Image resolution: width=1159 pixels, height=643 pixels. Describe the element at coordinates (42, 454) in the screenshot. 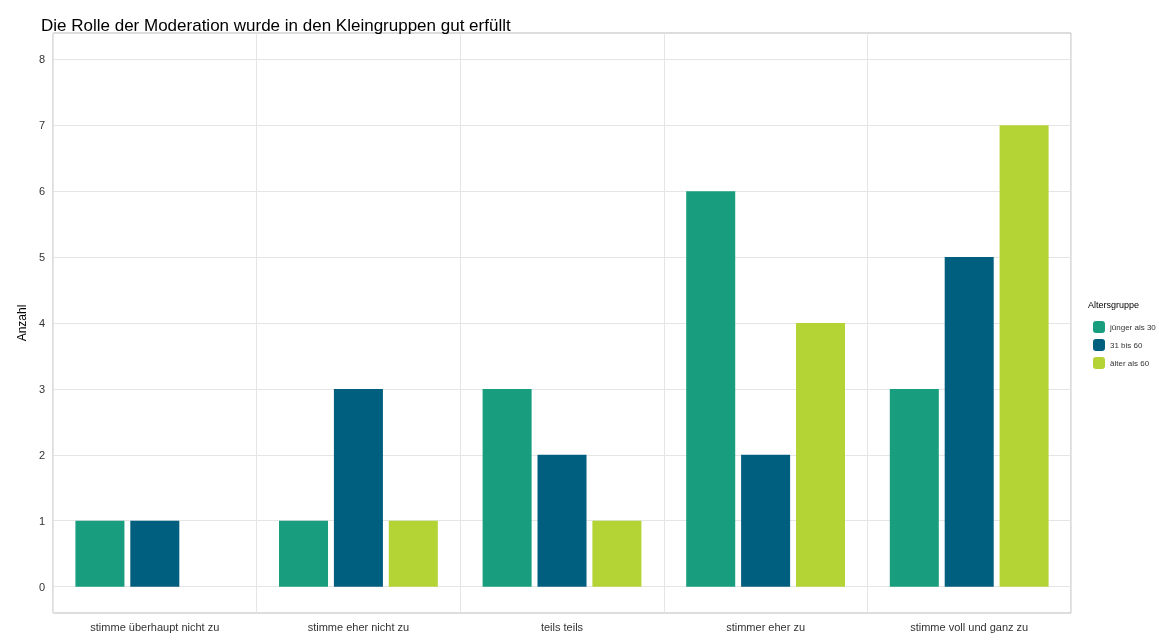

I see `y-tick-label: 2` at that location.